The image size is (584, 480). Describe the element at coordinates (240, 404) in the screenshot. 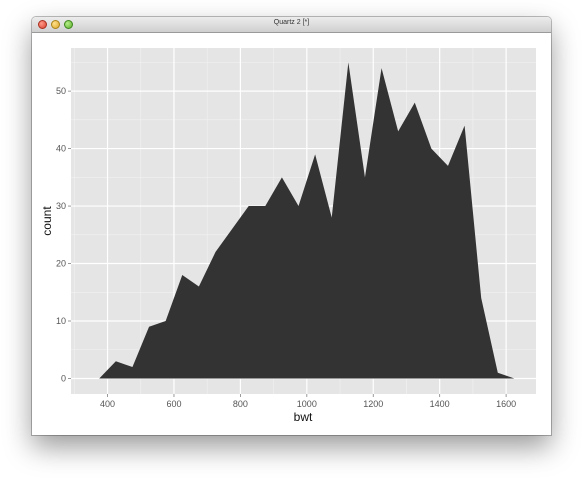

I see `x-tick-label: 800` at that location.